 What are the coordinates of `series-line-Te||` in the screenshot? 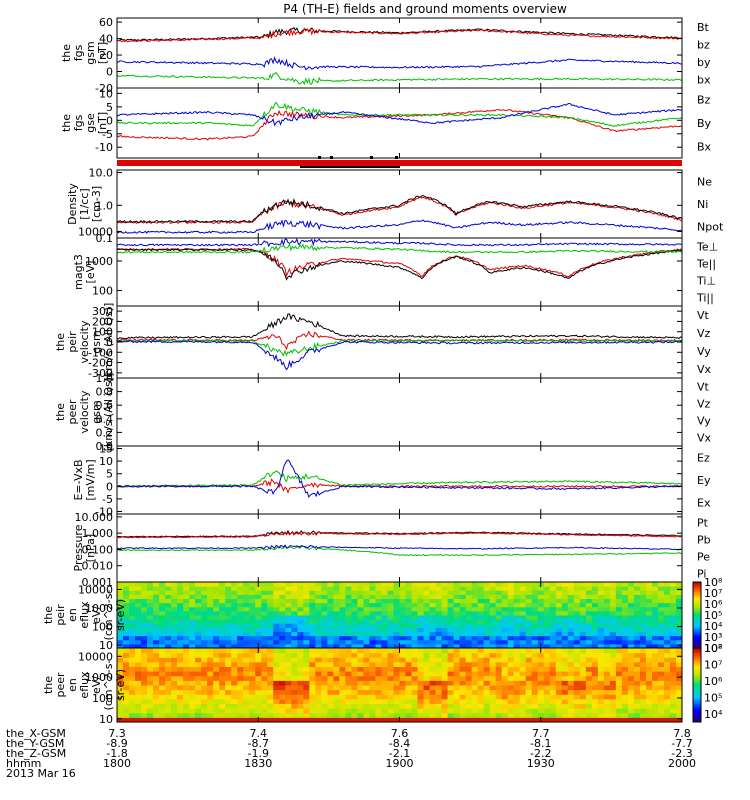 It's located at (399, 264).